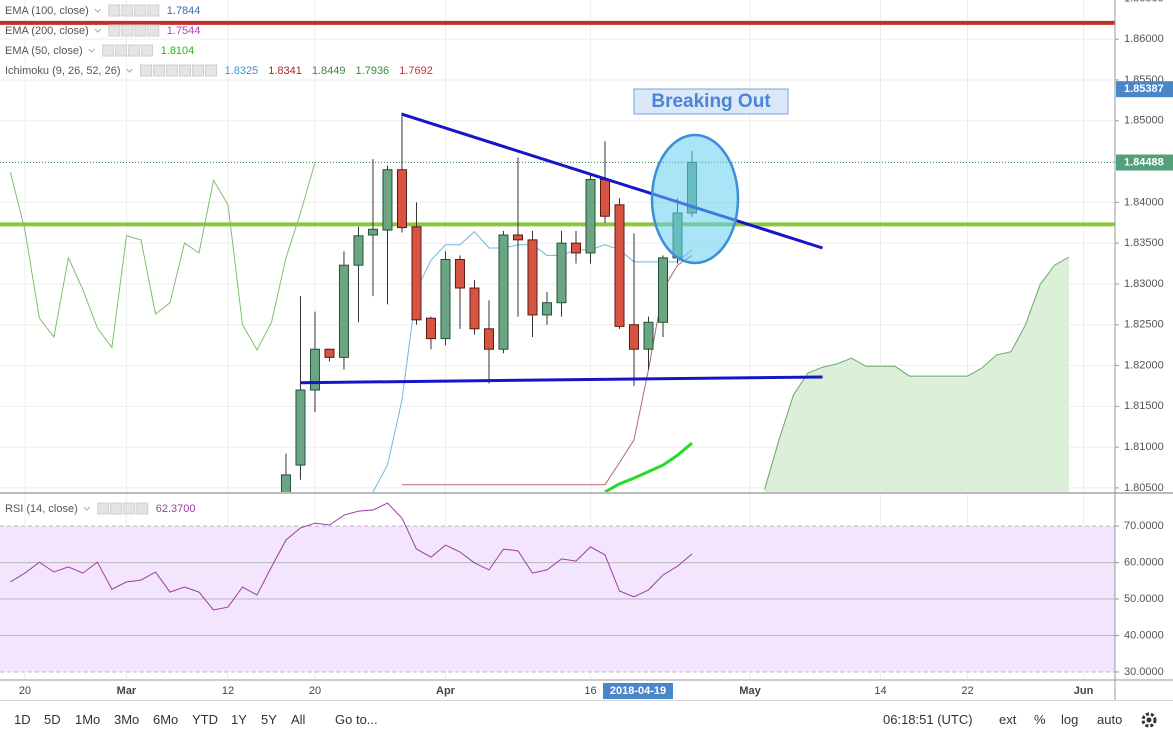 The width and height of the screenshot is (1173, 739). What do you see at coordinates (1144, 39) in the screenshot?
I see `y-tick-label: 1.86000` at bounding box center [1144, 39].